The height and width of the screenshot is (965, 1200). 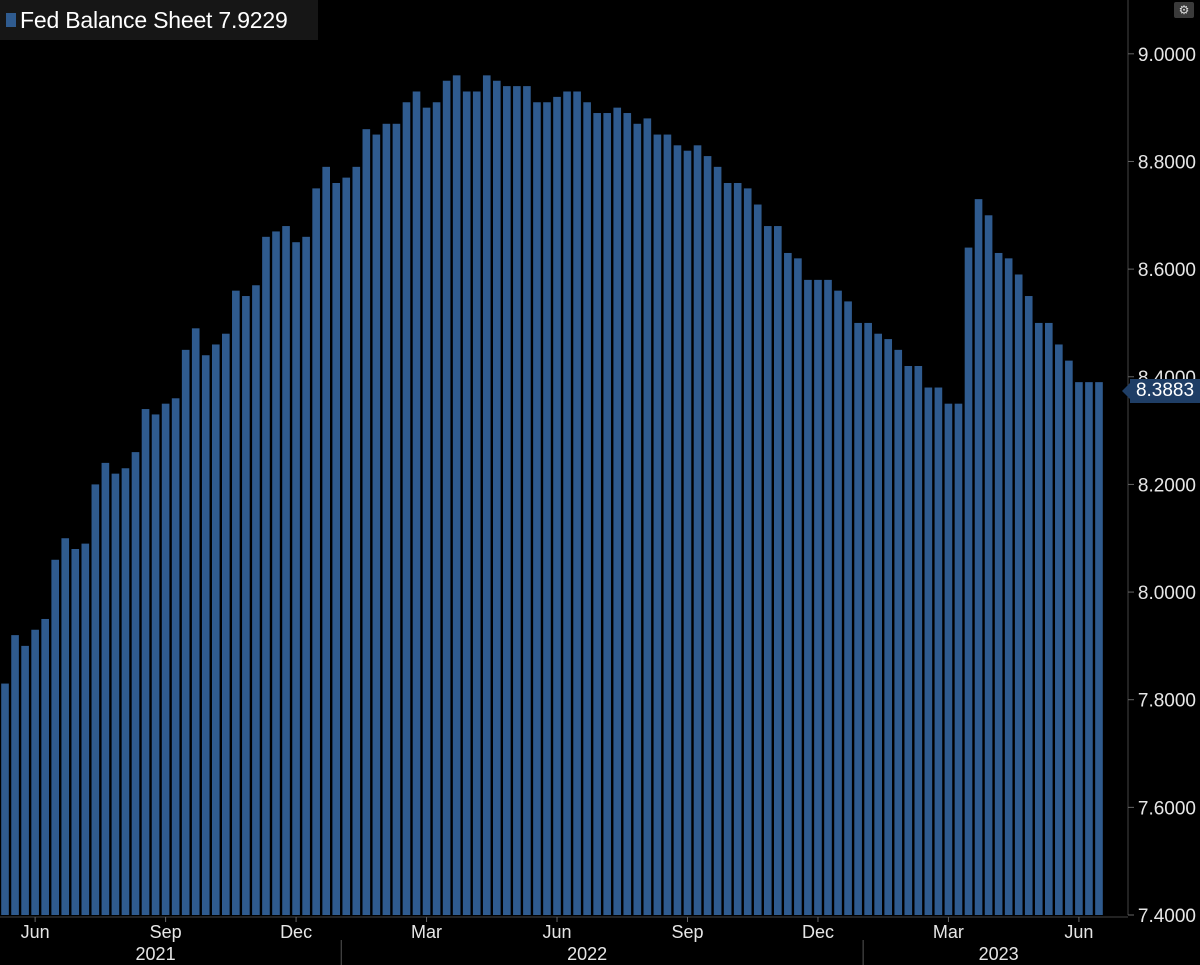 What do you see at coordinates (1167, 162) in the screenshot?
I see `y-tick-label: 8.8000` at bounding box center [1167, 162].